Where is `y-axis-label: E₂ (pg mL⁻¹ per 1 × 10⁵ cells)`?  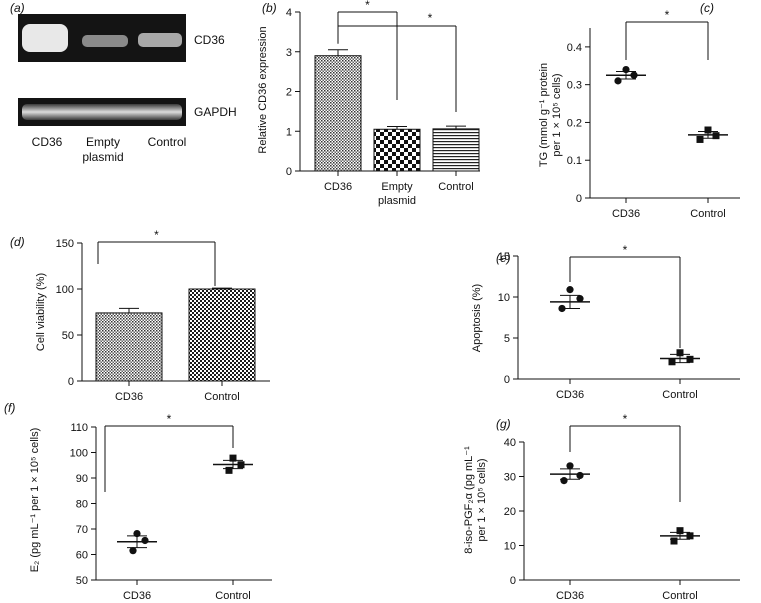 y-axis-label: E₂ (pg mL⁻¹ per 1 × 10⁵ cells) is located at coordinates (35, 500).